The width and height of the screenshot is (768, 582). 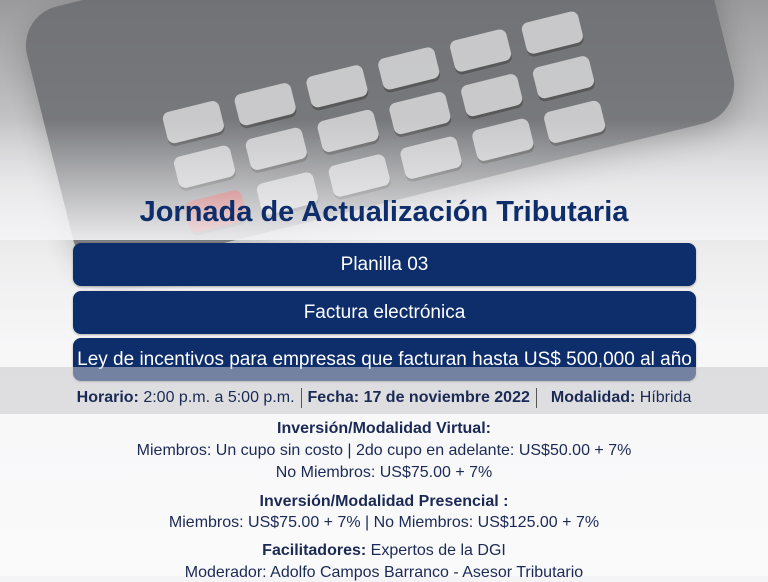 I want to click on virtual-line-2: No Miembros: US$75.00 + 7%, so click(x=384, y=472).